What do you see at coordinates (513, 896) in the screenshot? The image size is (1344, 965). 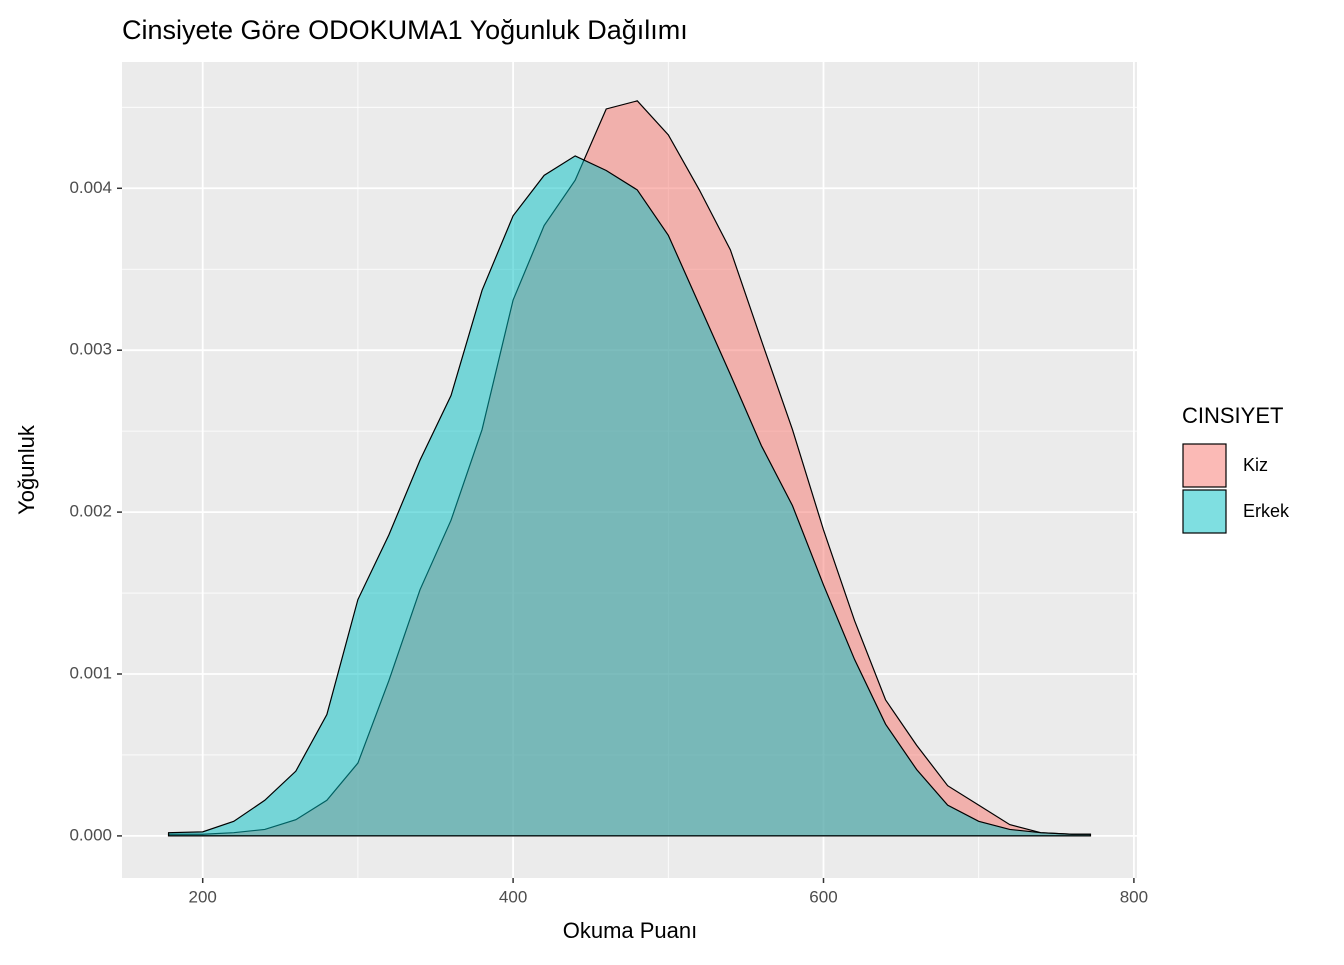 I see `x-tick-label: 400` at bounding box center [513, 896].